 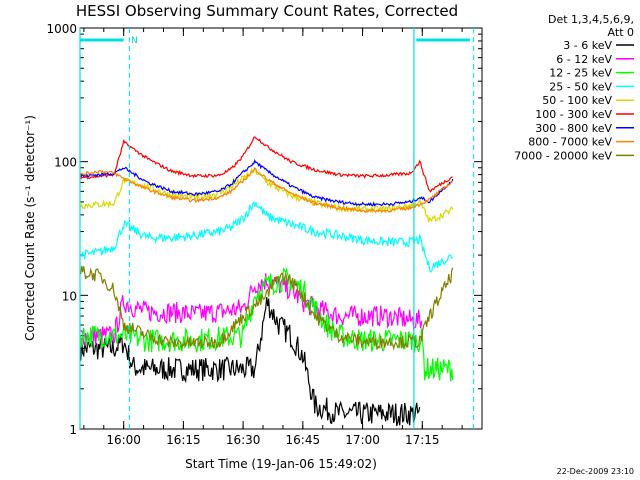 I want to click on series-300-800-kev, so click(x=267, y=182).